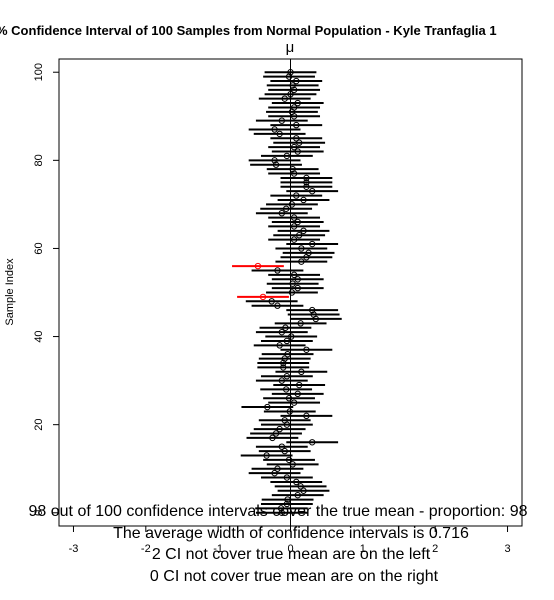 The image size is (554, 600). I want to click on x-tick-label: 2, so click(435, 549).